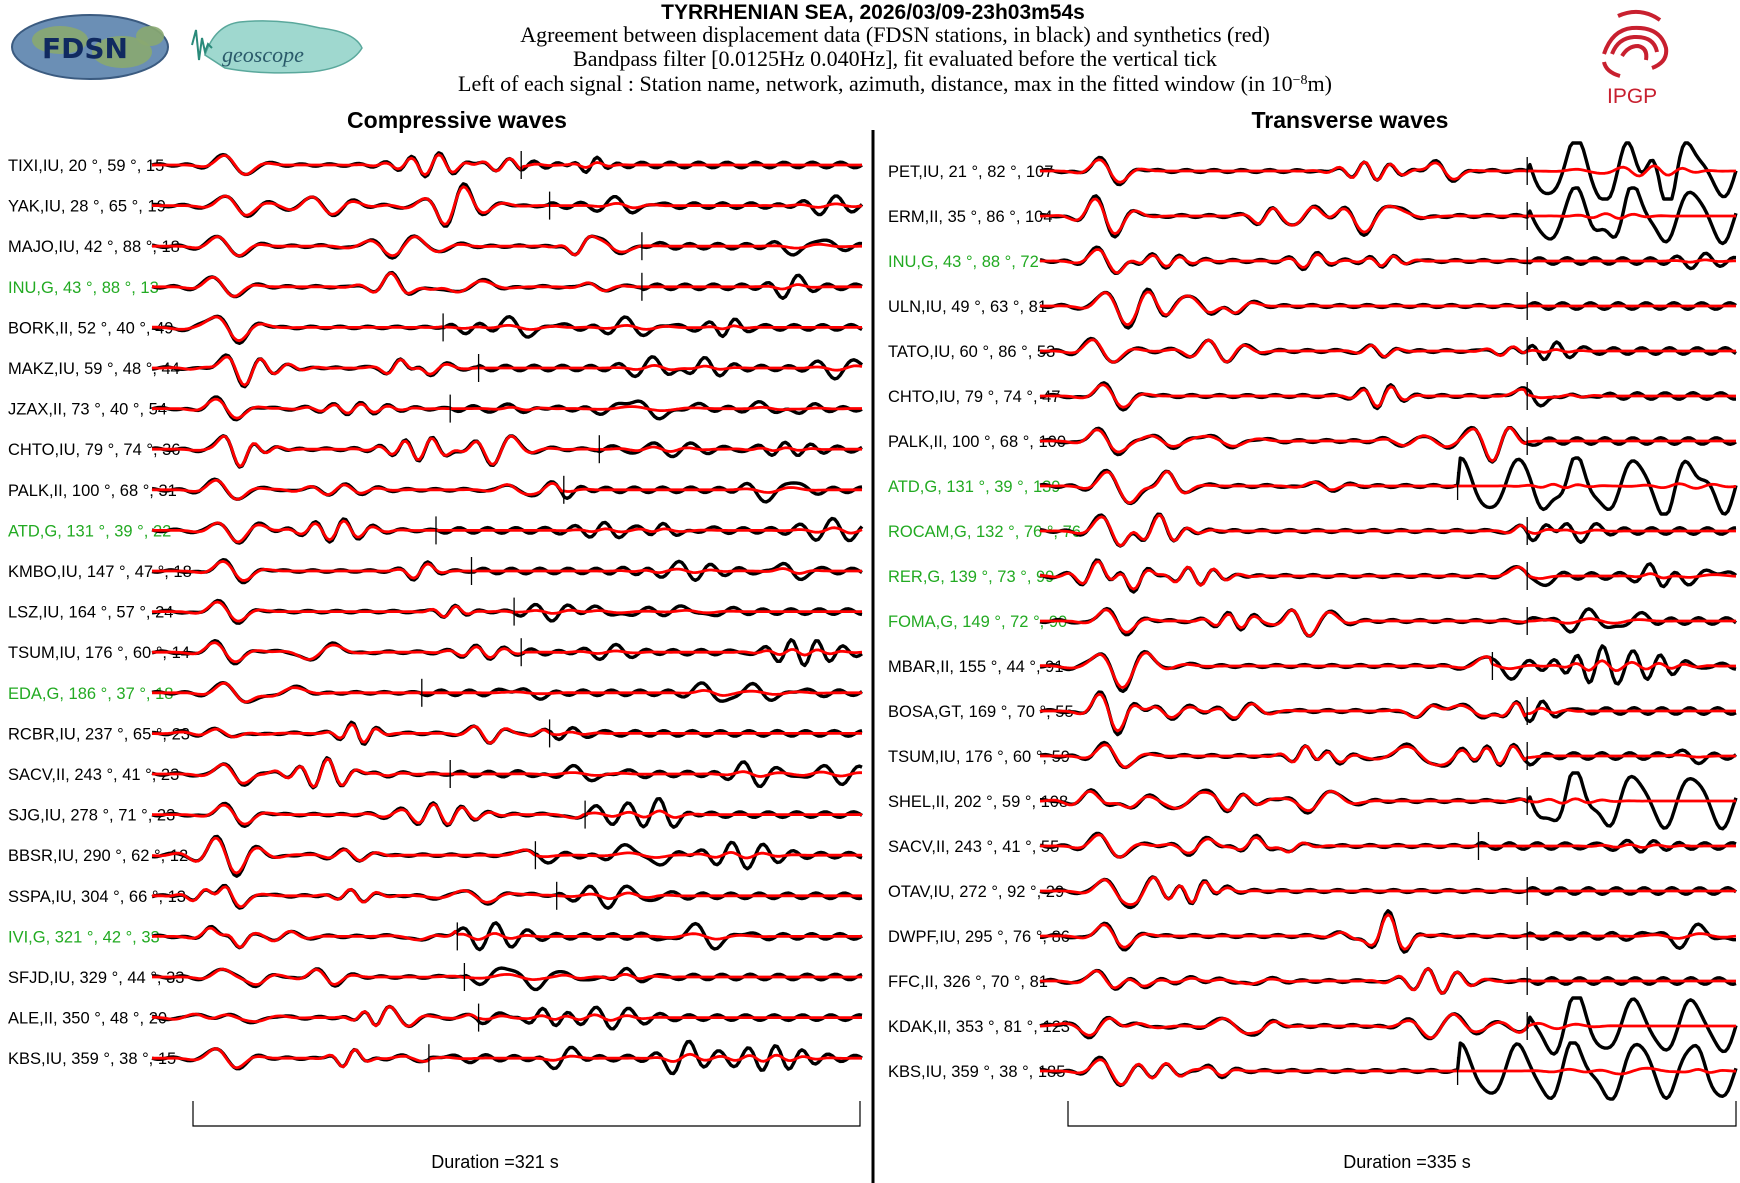 This screenshot has width=1740, height=1183. I want to click on transverse-trace-row: INU,G, 43 °, 88 °, 72, so click(1312, 260).